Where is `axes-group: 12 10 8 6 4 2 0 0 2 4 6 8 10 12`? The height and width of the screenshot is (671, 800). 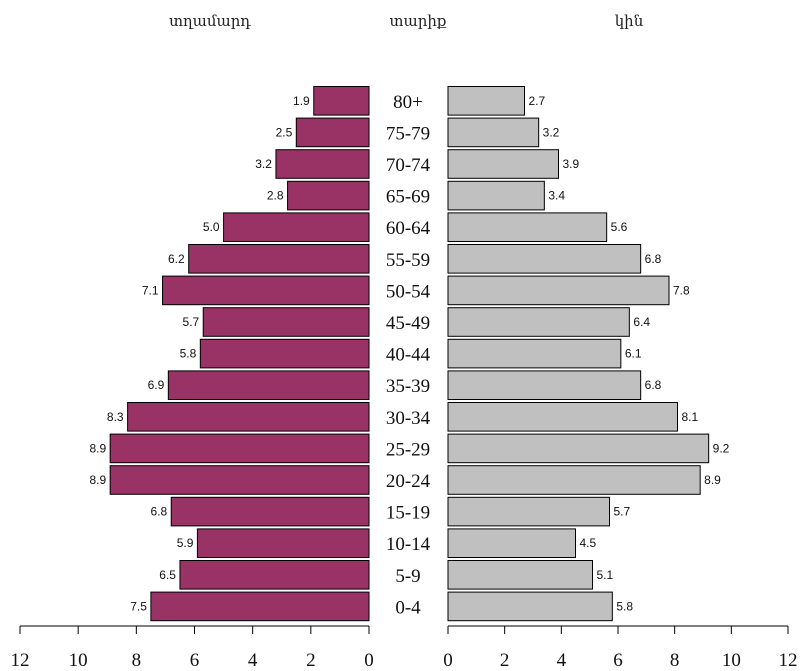
axes-group: 12 10 8 6 4 2 0 0 2 4 6 8 10 12 is located at coordinates (404, 648).